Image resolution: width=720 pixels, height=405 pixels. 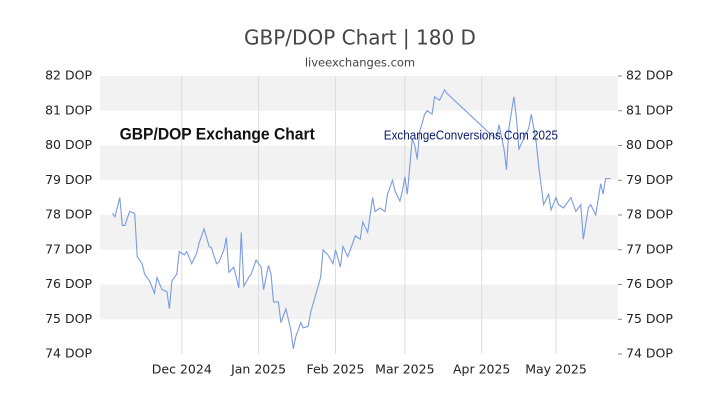 I want to click on chart-subtitle: liveexchanges.com, so click(x=360, y=63).